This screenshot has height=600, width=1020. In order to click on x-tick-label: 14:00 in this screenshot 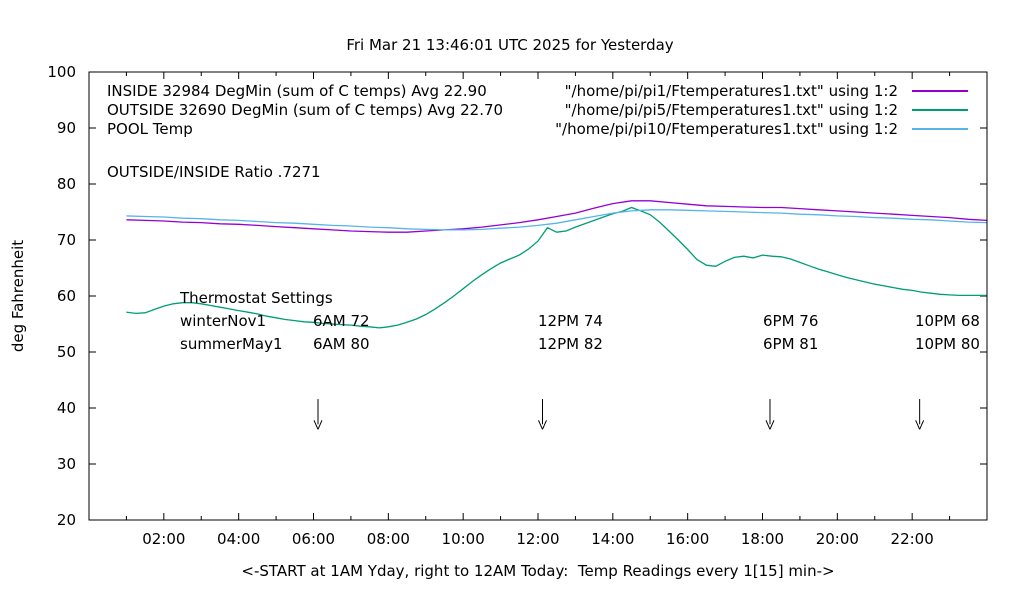, I will do `click(613, 539)`.